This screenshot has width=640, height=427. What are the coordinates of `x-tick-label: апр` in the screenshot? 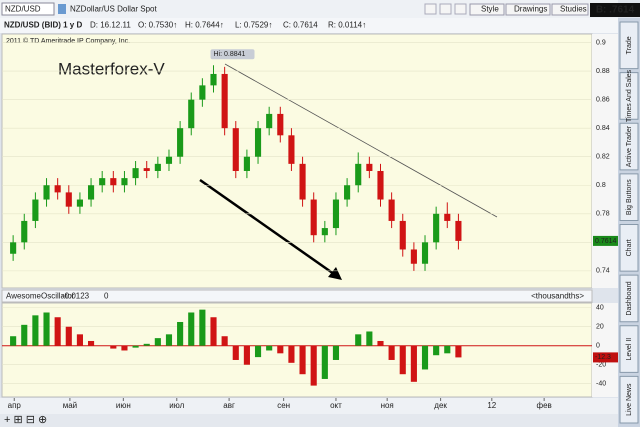 It's located at (15, 405).